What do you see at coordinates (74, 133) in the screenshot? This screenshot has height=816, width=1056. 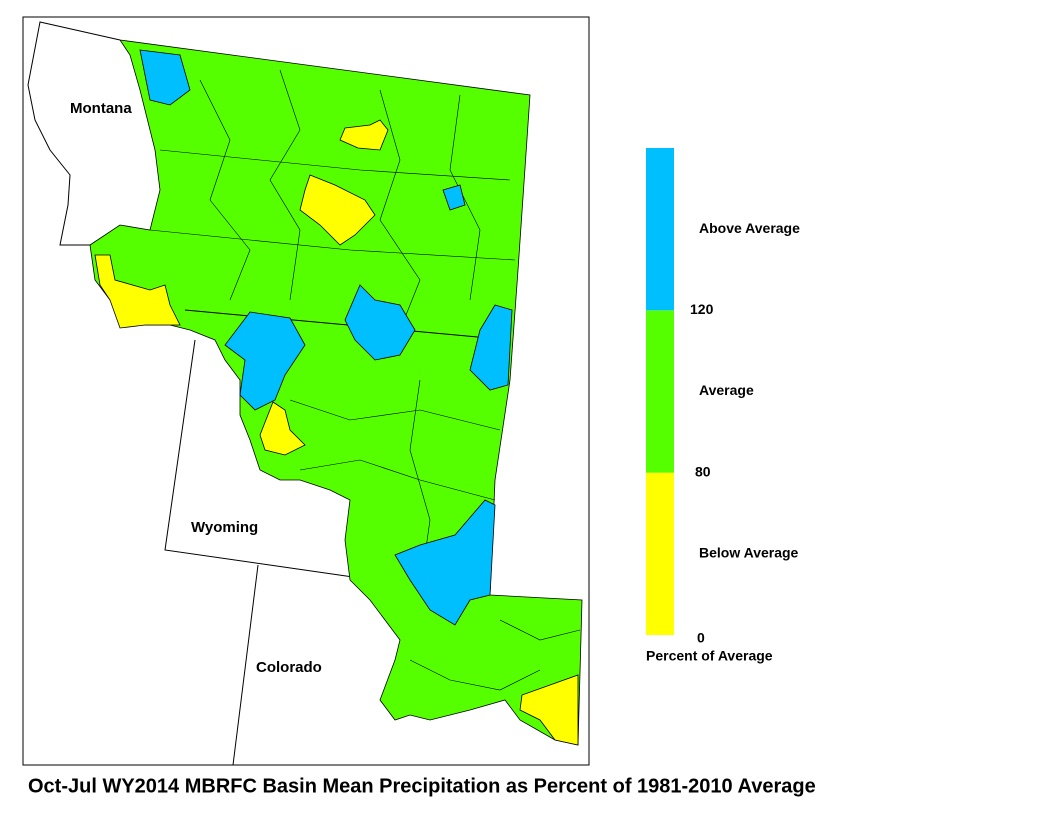 I see `montana-border` at bounding box center [74, 133].